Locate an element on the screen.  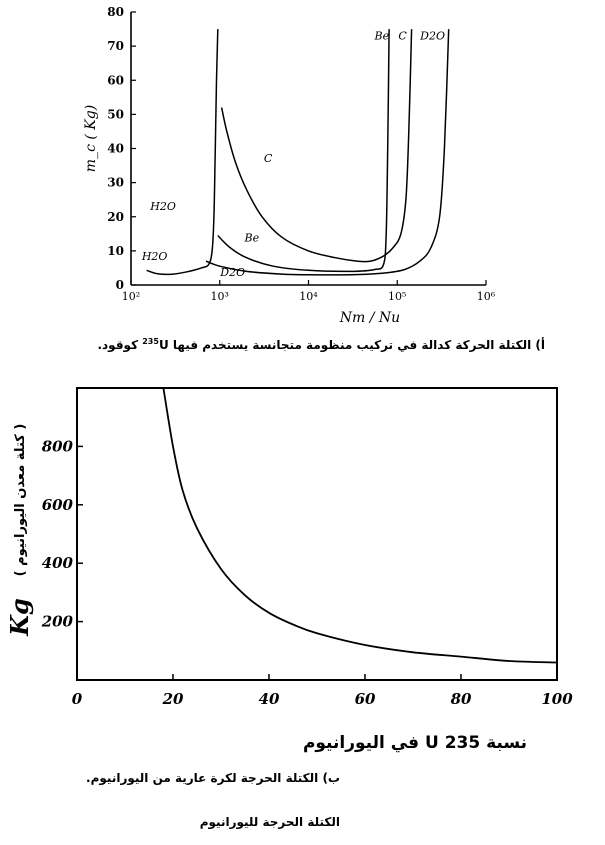
x-tick-label-a: 10⁶ is located at coordinates (486, 296).